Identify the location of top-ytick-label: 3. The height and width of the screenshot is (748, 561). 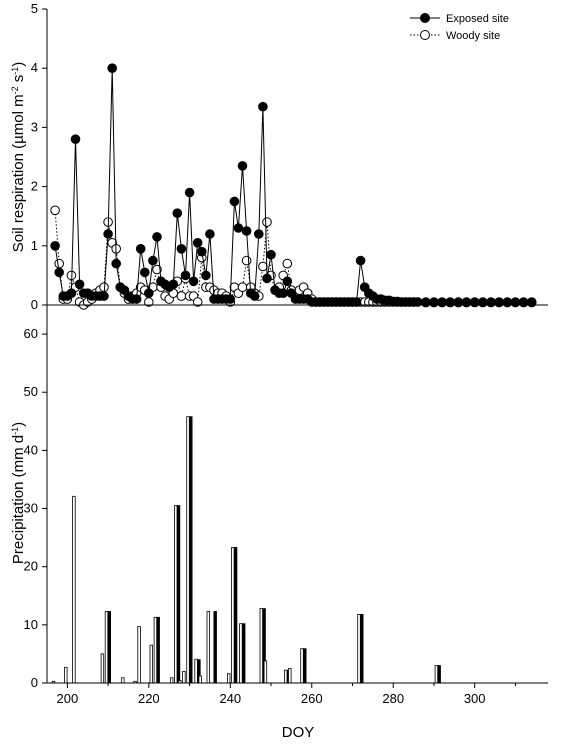
(34, 126).